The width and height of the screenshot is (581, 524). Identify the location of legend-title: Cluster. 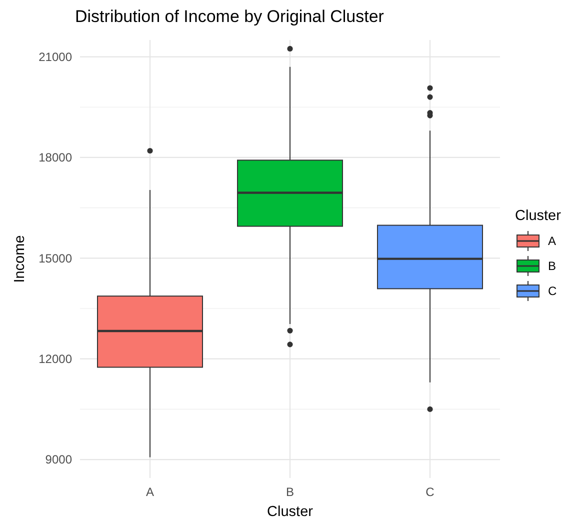
(538, 216).